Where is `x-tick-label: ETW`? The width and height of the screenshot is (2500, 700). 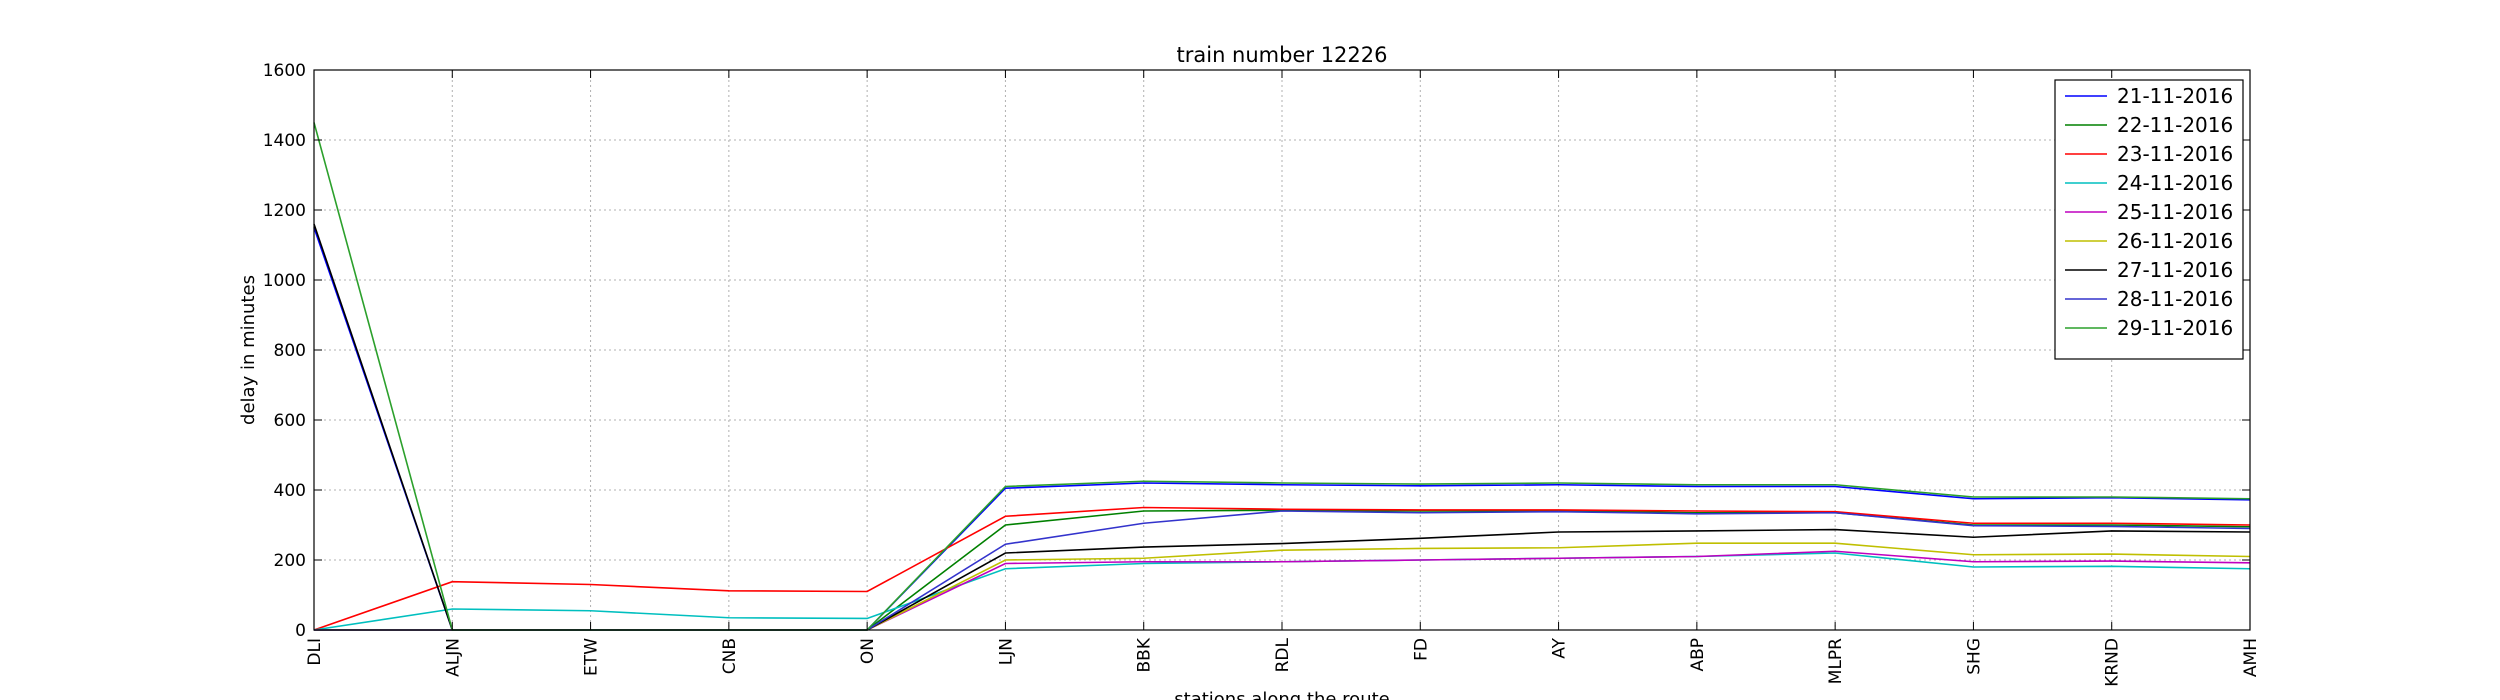 x-tick-label: ETW is located at coordinates (592, 657).